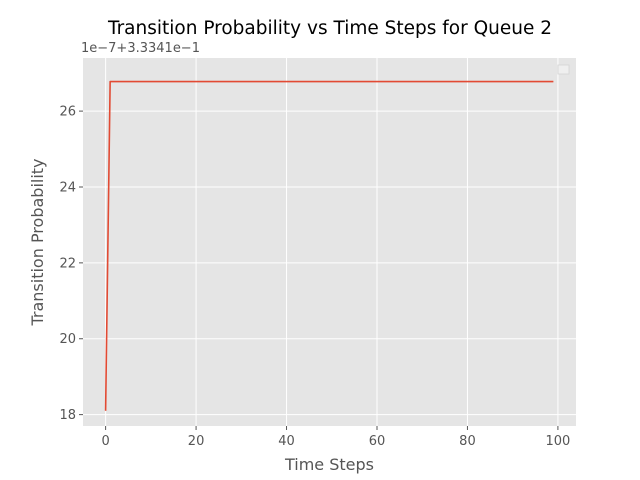  I want to click on x-tick-label: 20, so click(196, 441).